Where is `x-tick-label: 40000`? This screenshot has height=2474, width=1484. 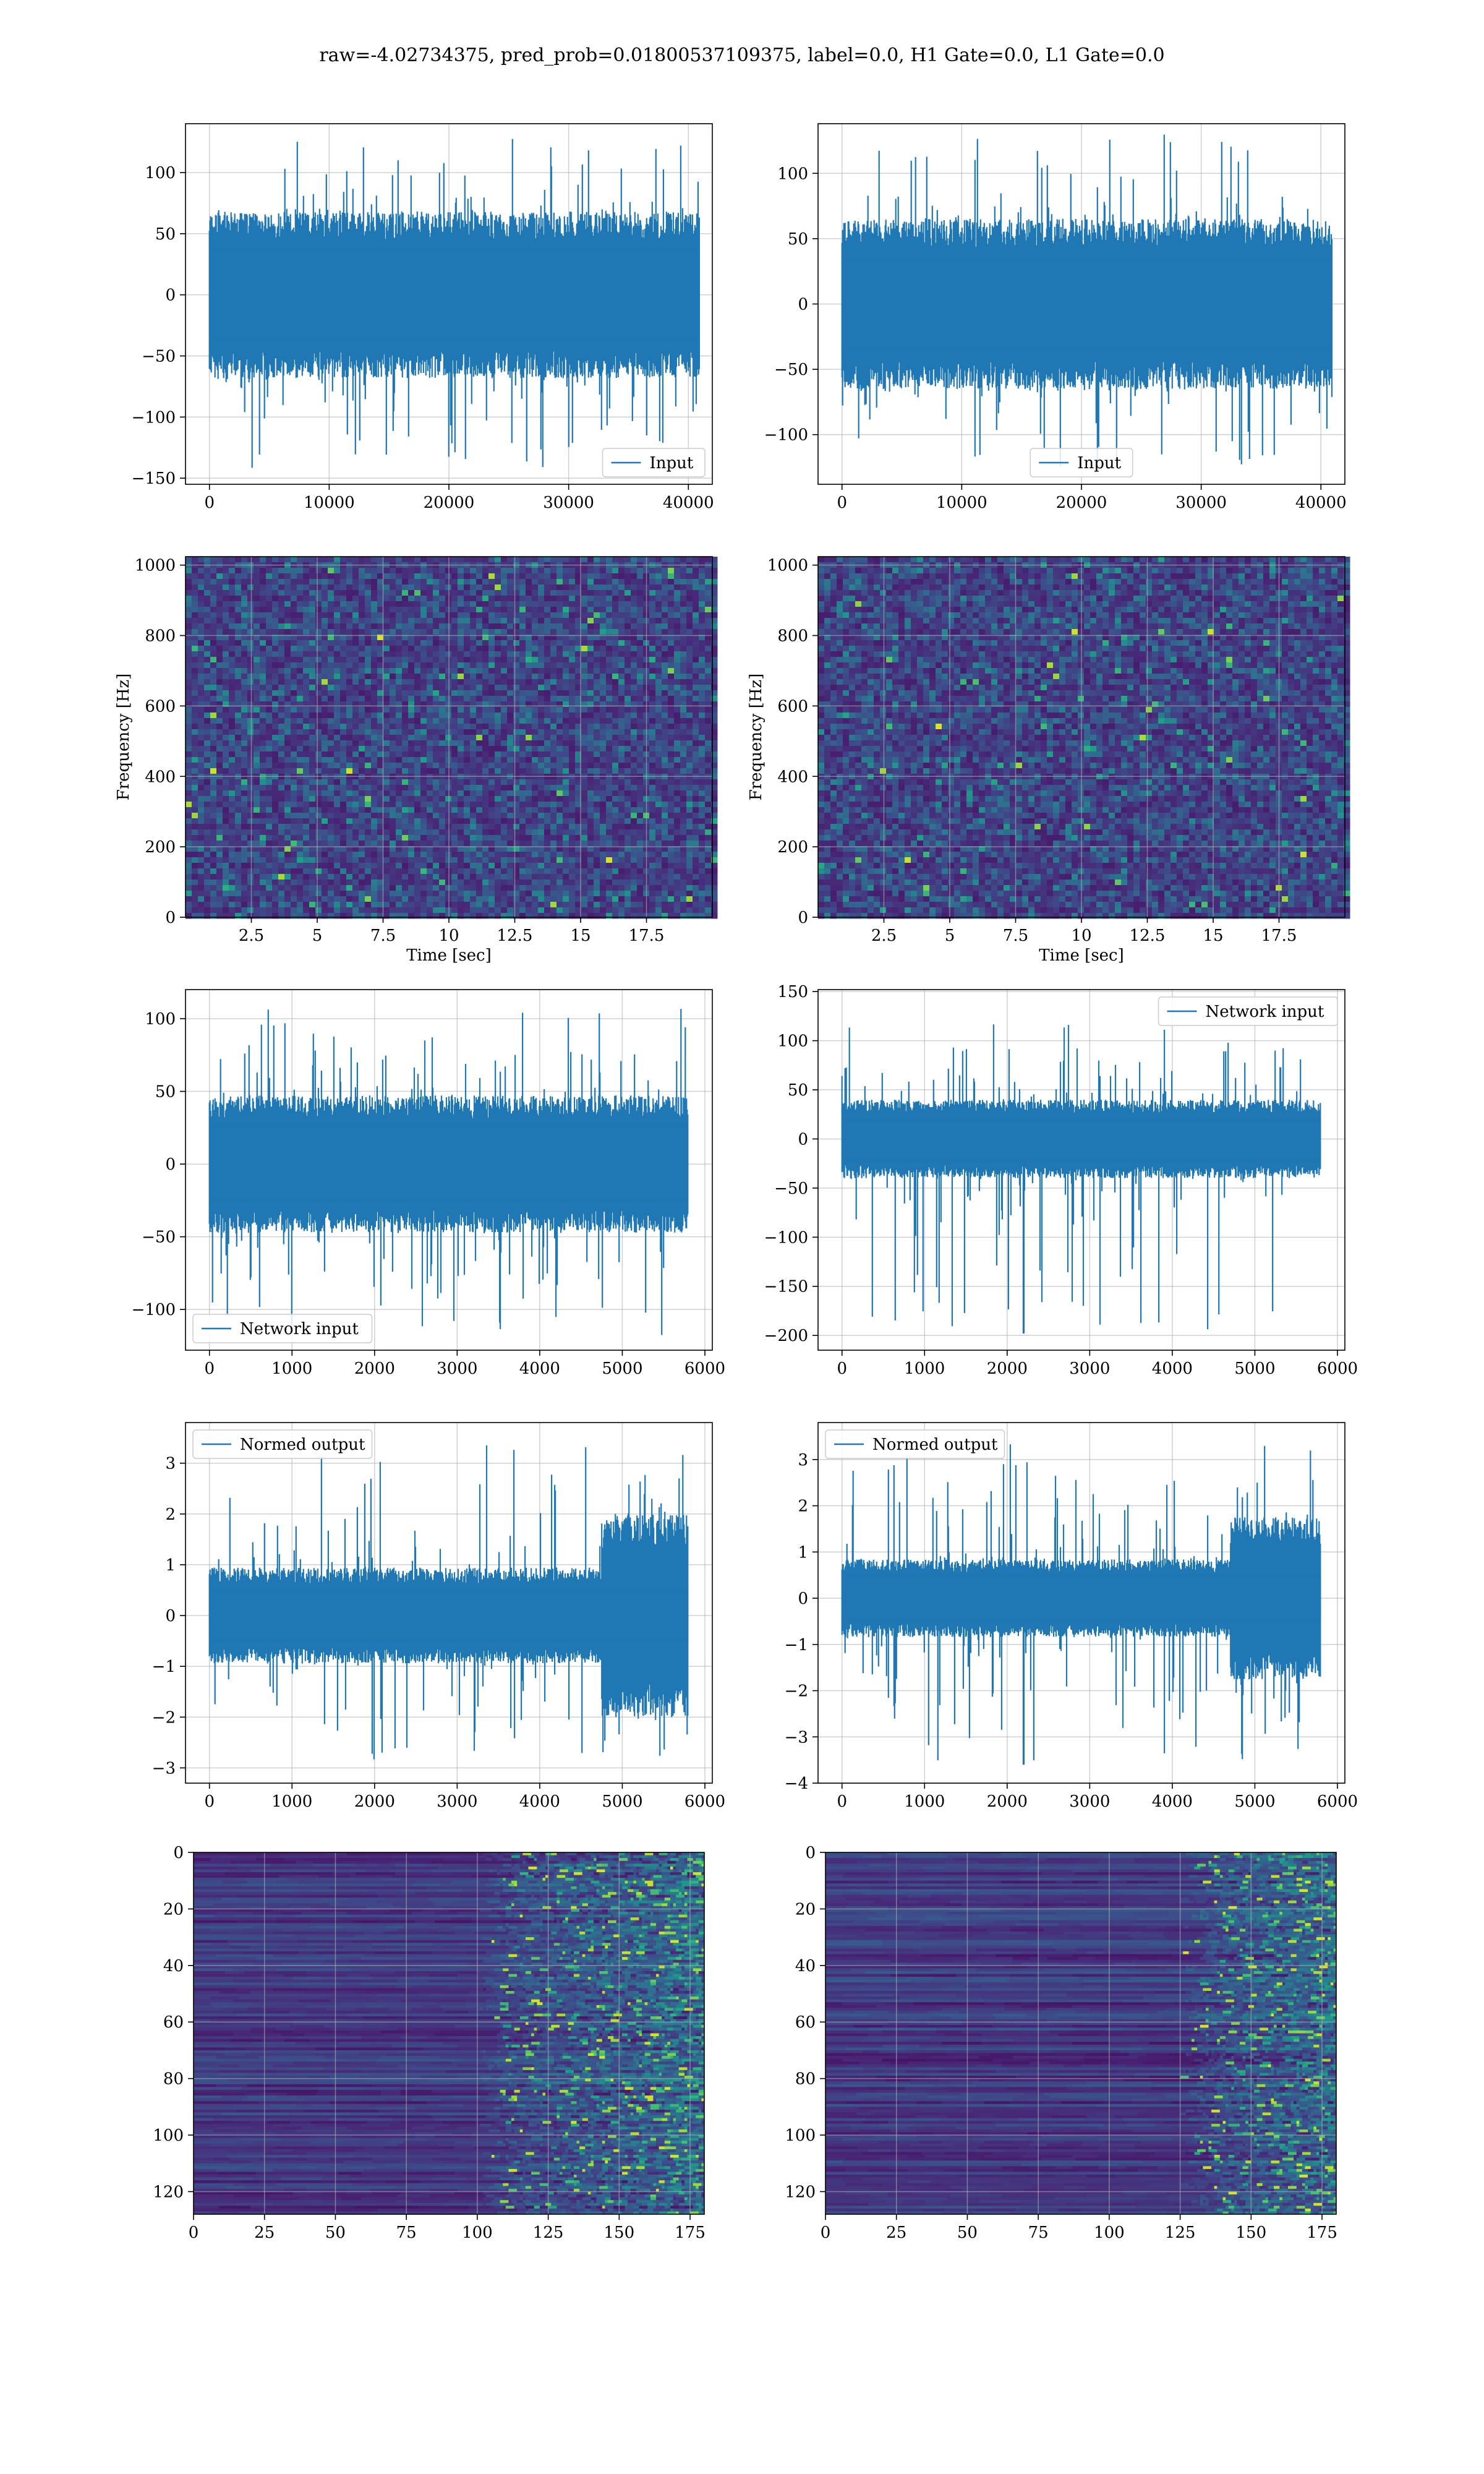
x-tick-label: 40000 is located at coordinates (688, 503).